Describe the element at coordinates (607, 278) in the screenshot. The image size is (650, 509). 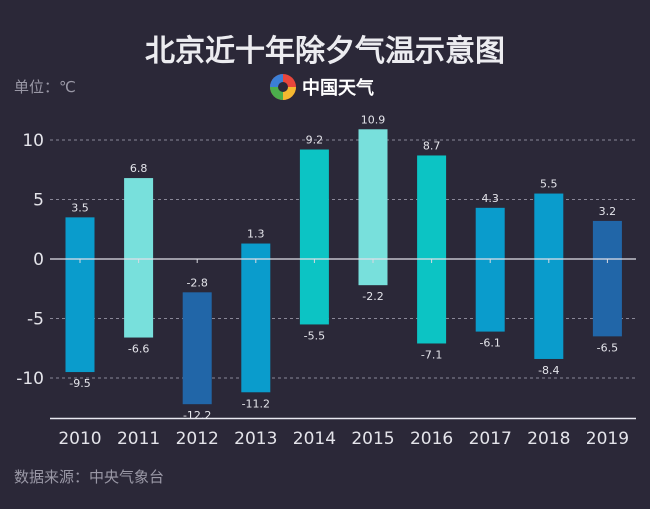
I see `bar-2019` at that location.